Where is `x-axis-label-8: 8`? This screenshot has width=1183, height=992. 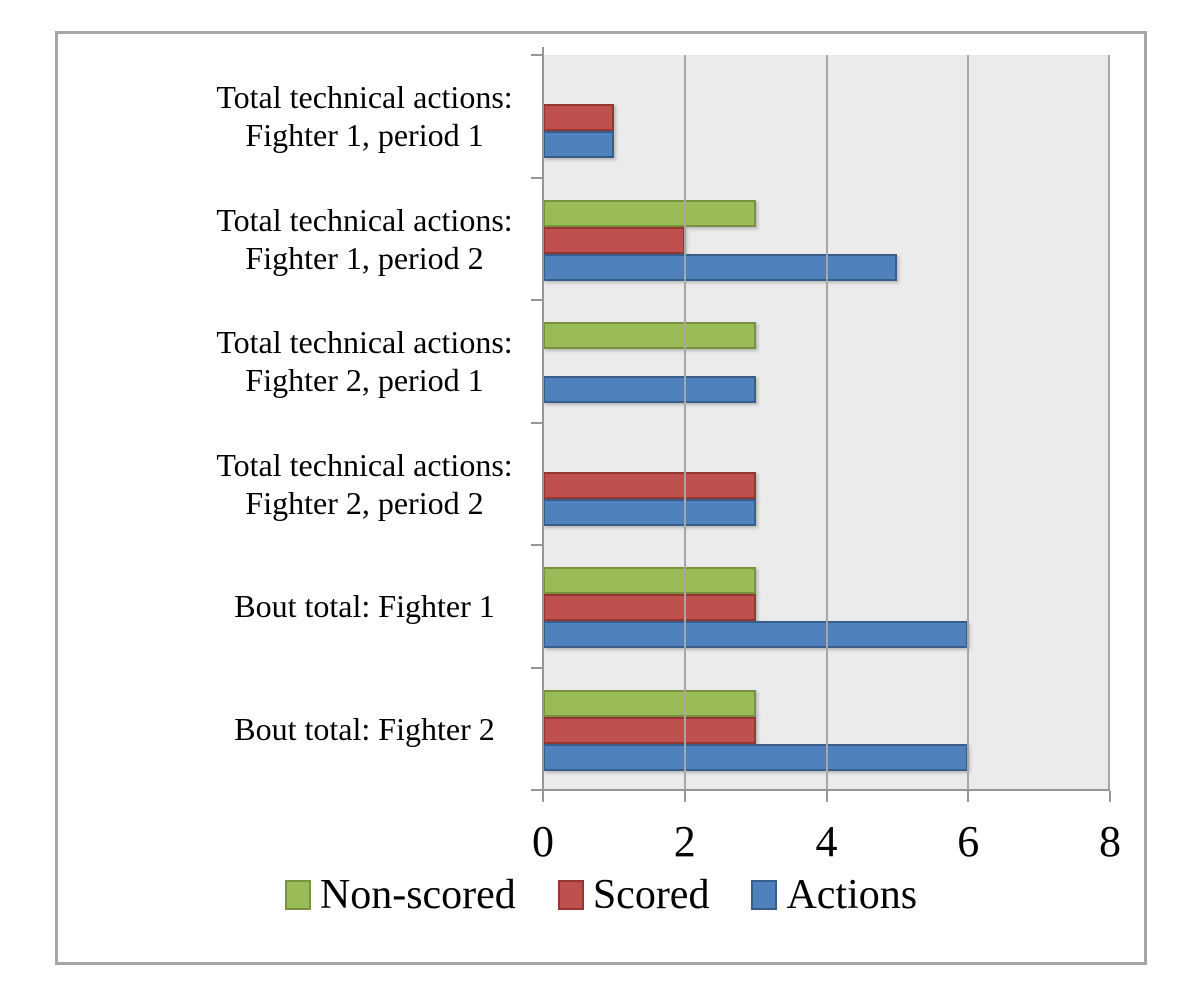
x-axis-label-8: 8 is located at coordinates (1110, 841).